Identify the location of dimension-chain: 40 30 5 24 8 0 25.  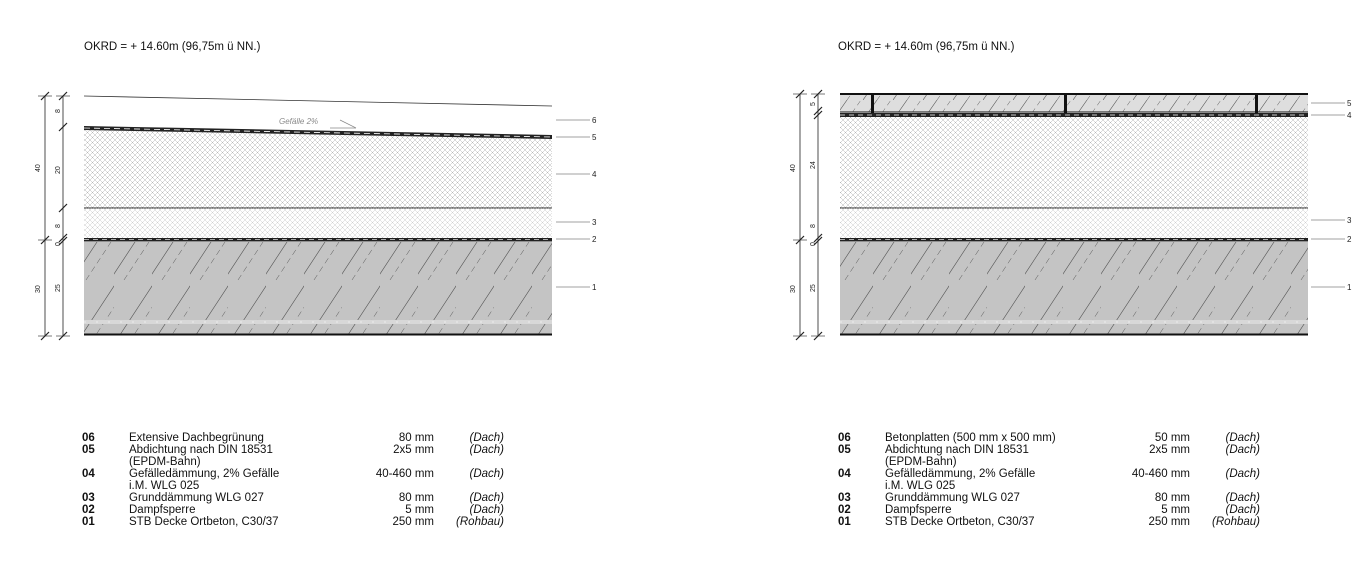
(807, 215).